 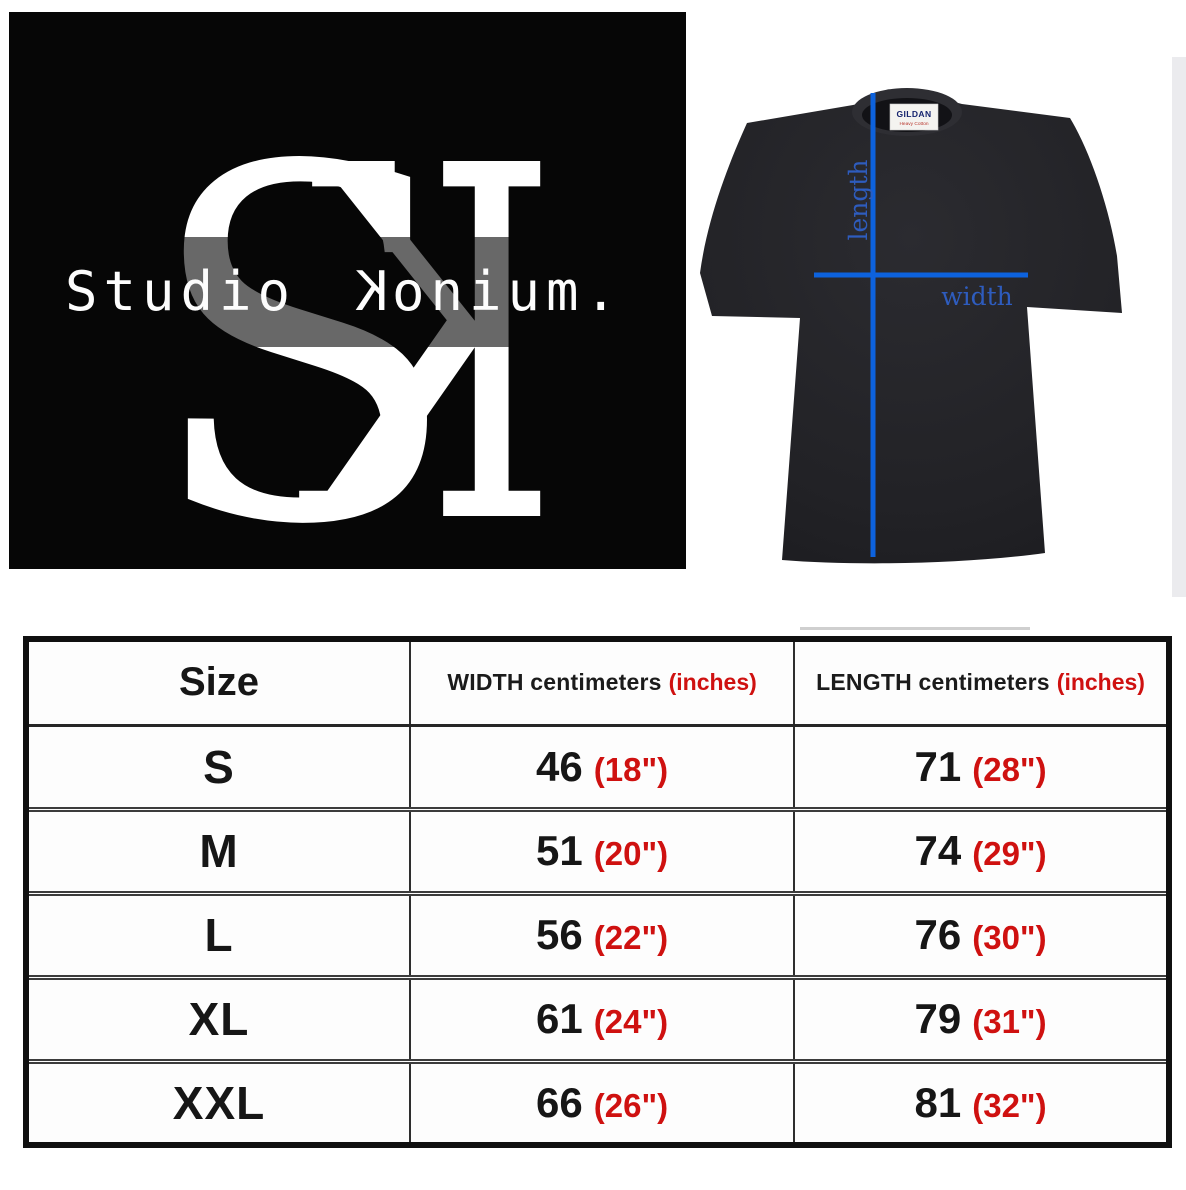 What do you see at coordinates (1100, 682) in the screenshot?
I see `header-length-inches: (inches)` at bounding box center [1100, 682].